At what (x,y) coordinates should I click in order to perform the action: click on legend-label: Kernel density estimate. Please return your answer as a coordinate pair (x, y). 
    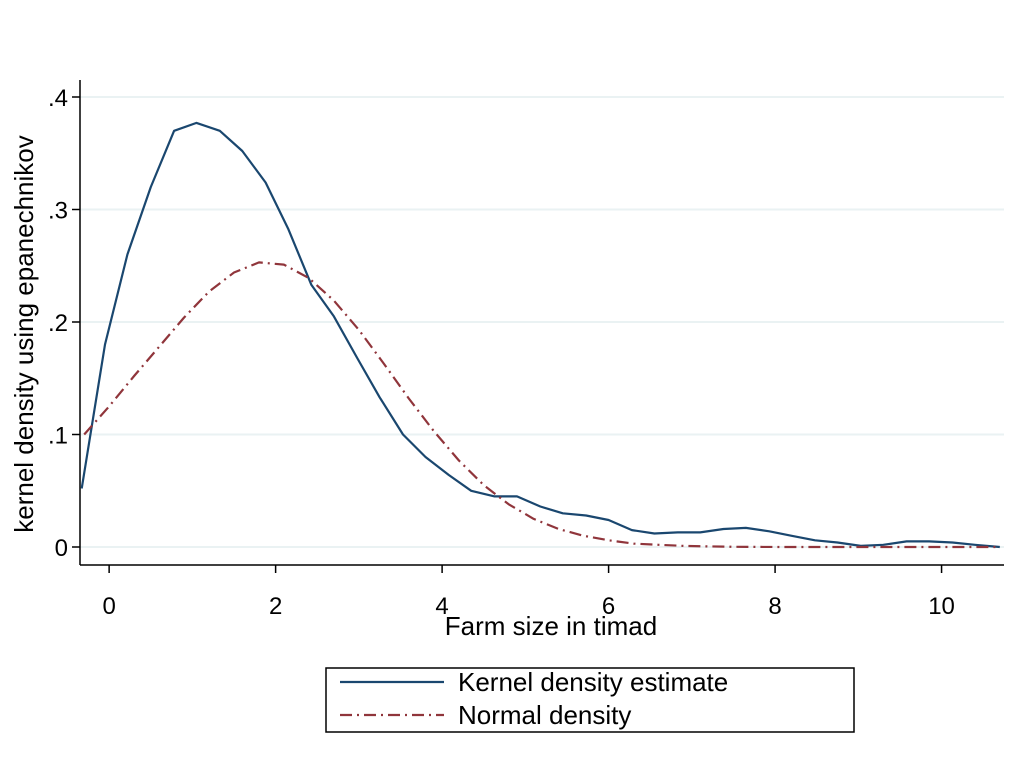
    Looking at the image, I should click on (593, 682).